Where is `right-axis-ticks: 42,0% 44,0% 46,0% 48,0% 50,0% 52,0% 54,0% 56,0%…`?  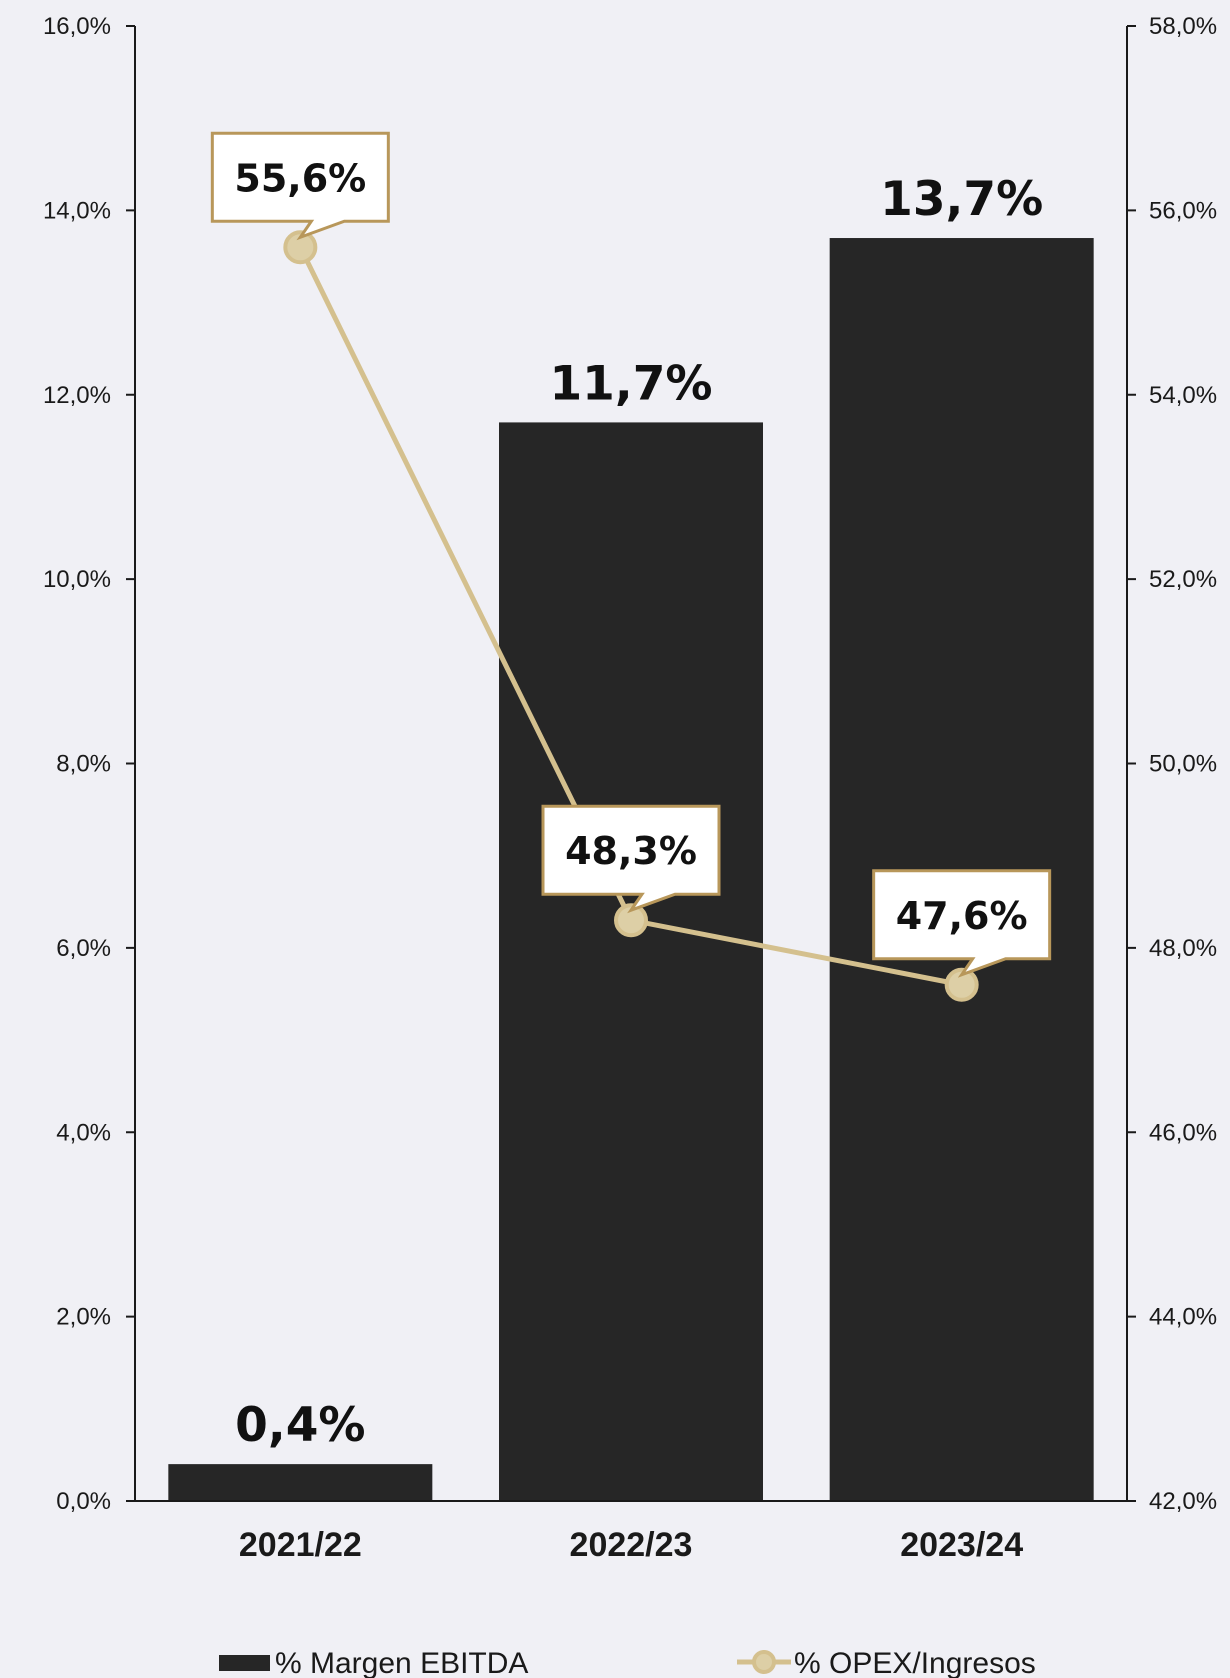 right-axis-ticks: 42,0% 44,0% 46,0% 48,0% 50,0% 52,0% 54,0% 56,0%… is located at coordinates (1172, 764).